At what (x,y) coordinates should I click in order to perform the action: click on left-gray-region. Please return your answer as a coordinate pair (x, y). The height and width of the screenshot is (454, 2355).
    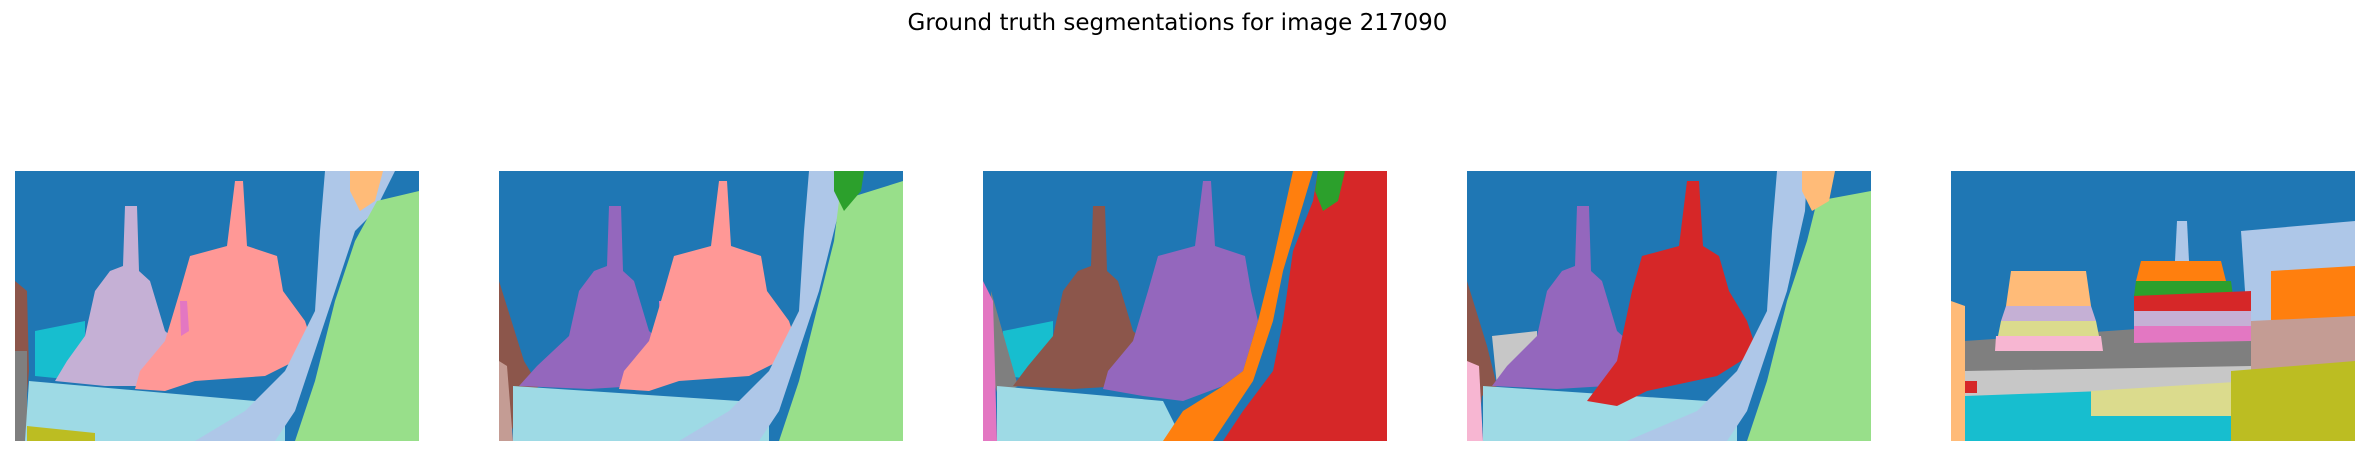
    Looking at the image, I should click on (1004, 343).